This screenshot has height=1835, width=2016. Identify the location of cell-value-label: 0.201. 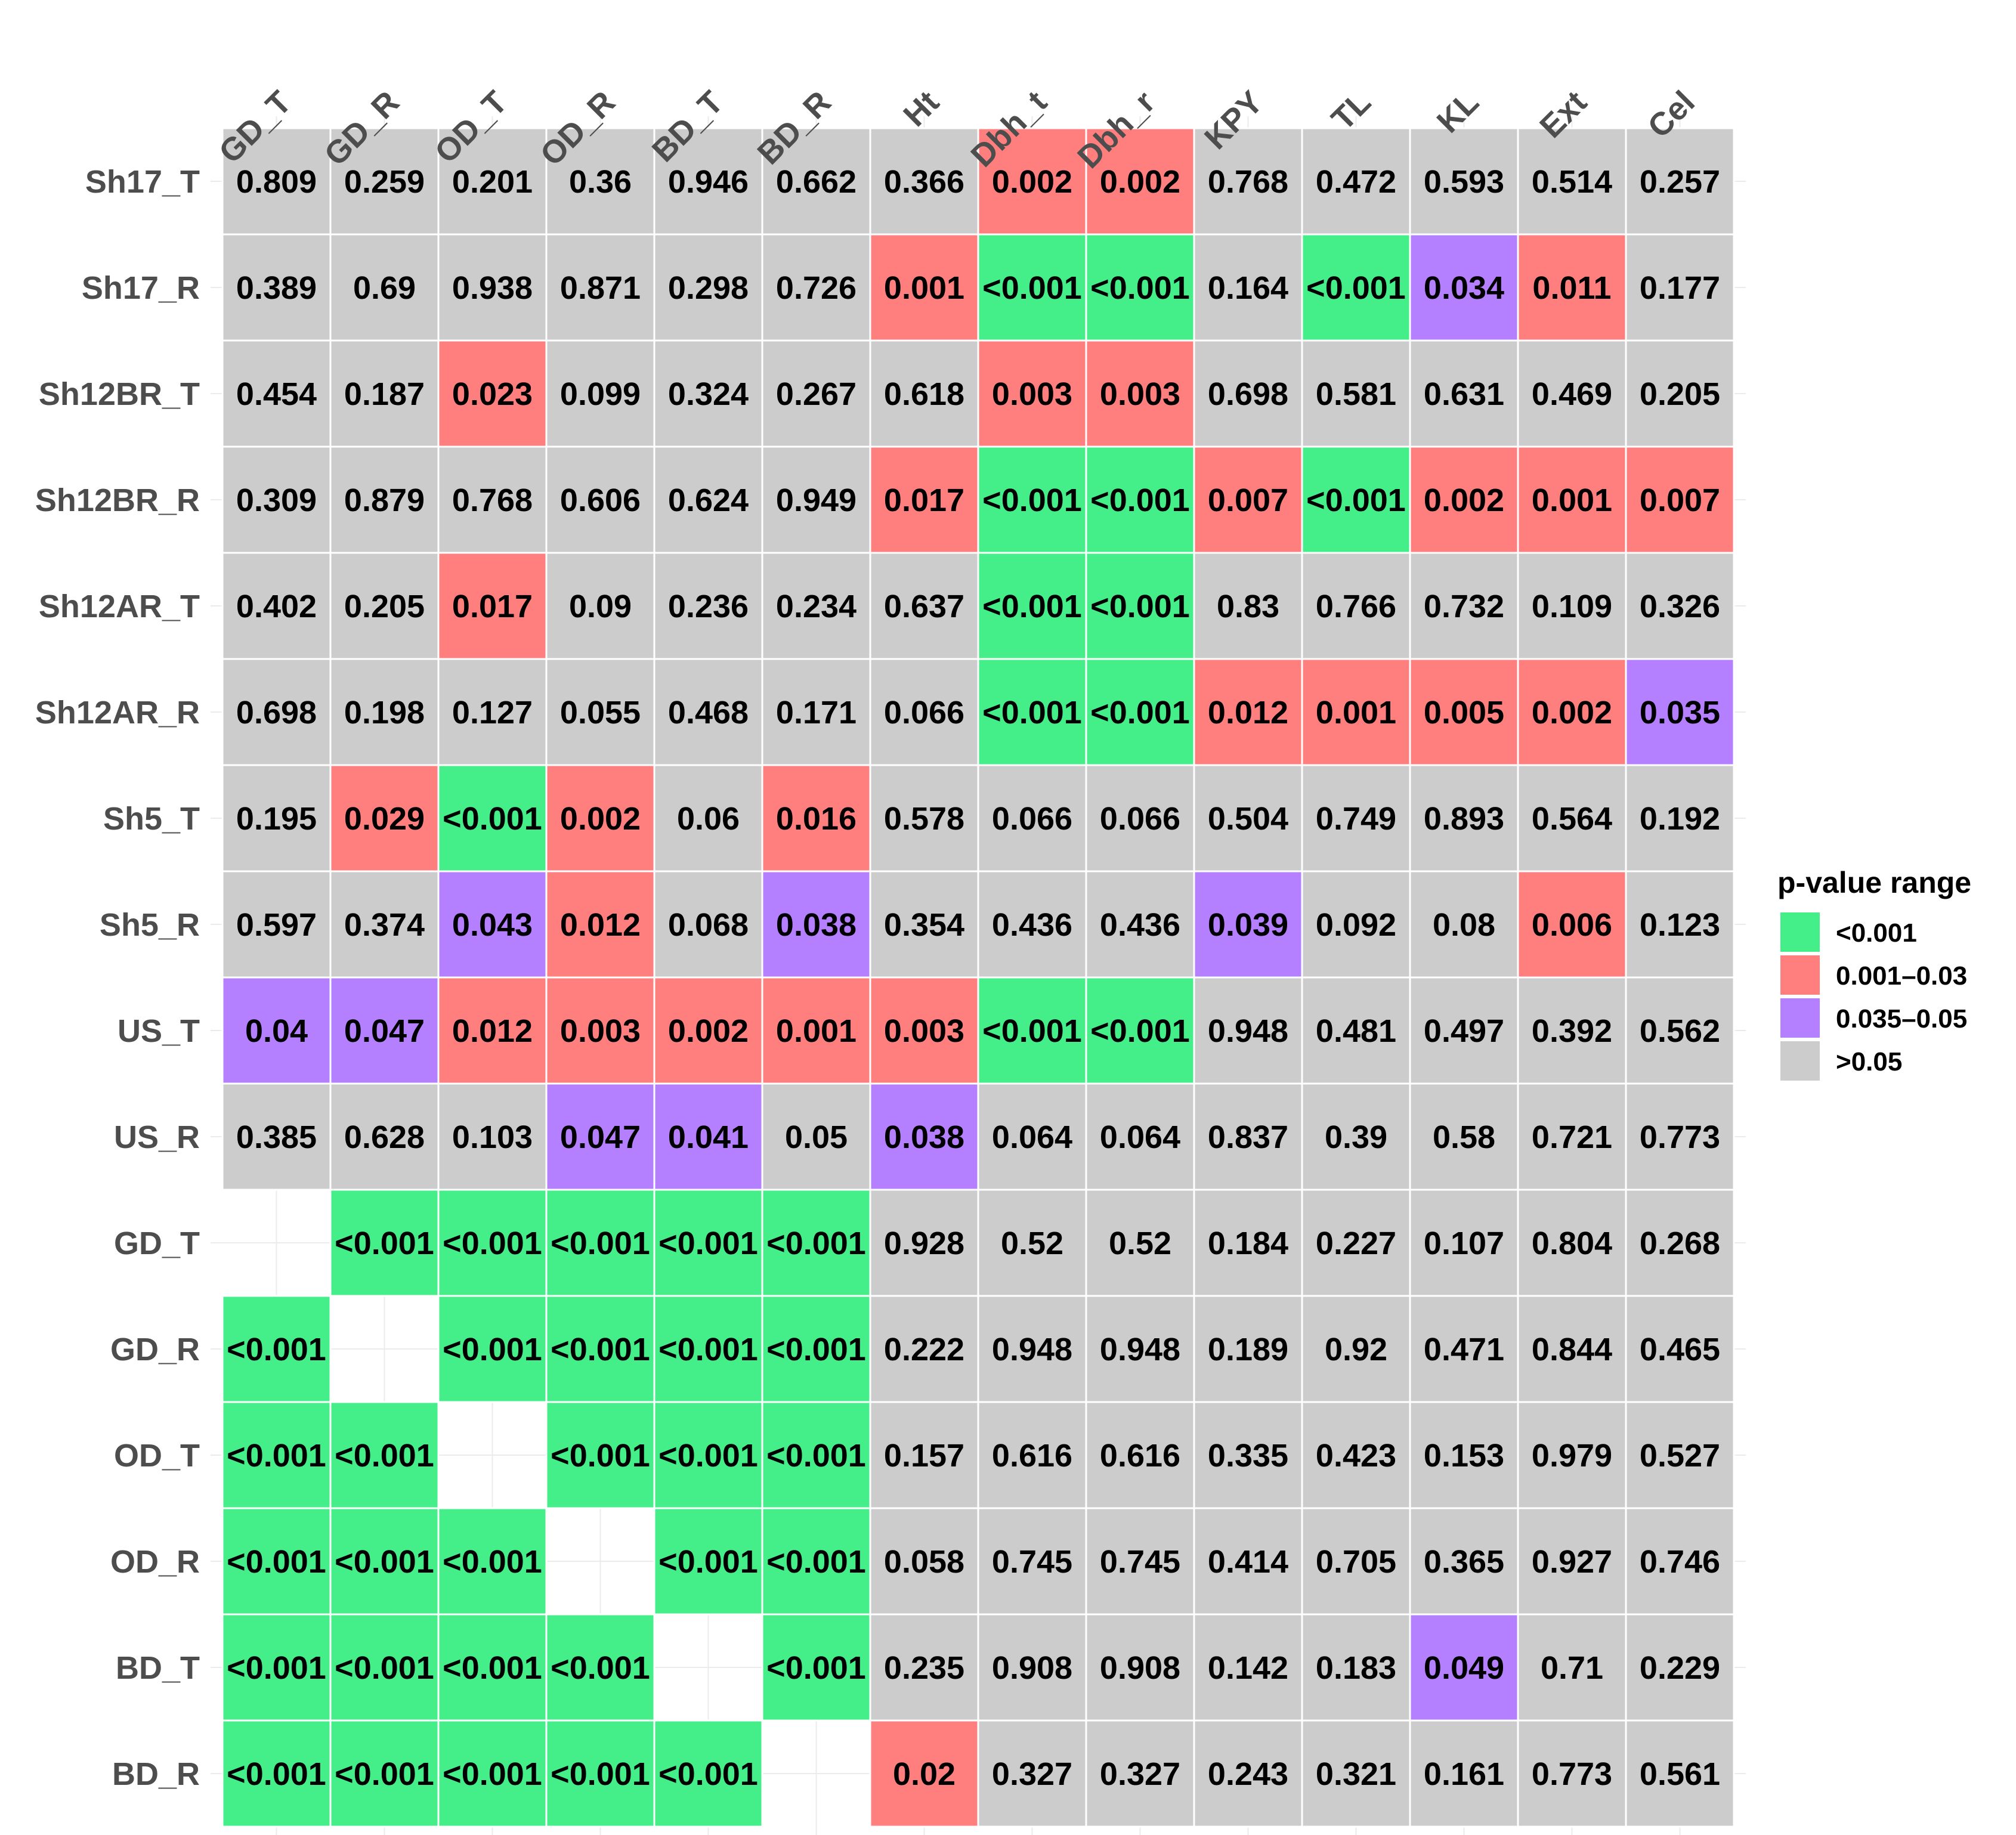
(492, 182).